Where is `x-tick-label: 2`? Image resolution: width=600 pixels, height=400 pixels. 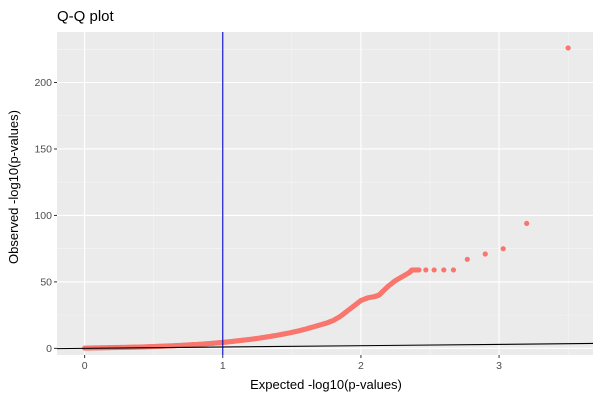 x-tick-label: 2 is located at coordinates (361, 366).